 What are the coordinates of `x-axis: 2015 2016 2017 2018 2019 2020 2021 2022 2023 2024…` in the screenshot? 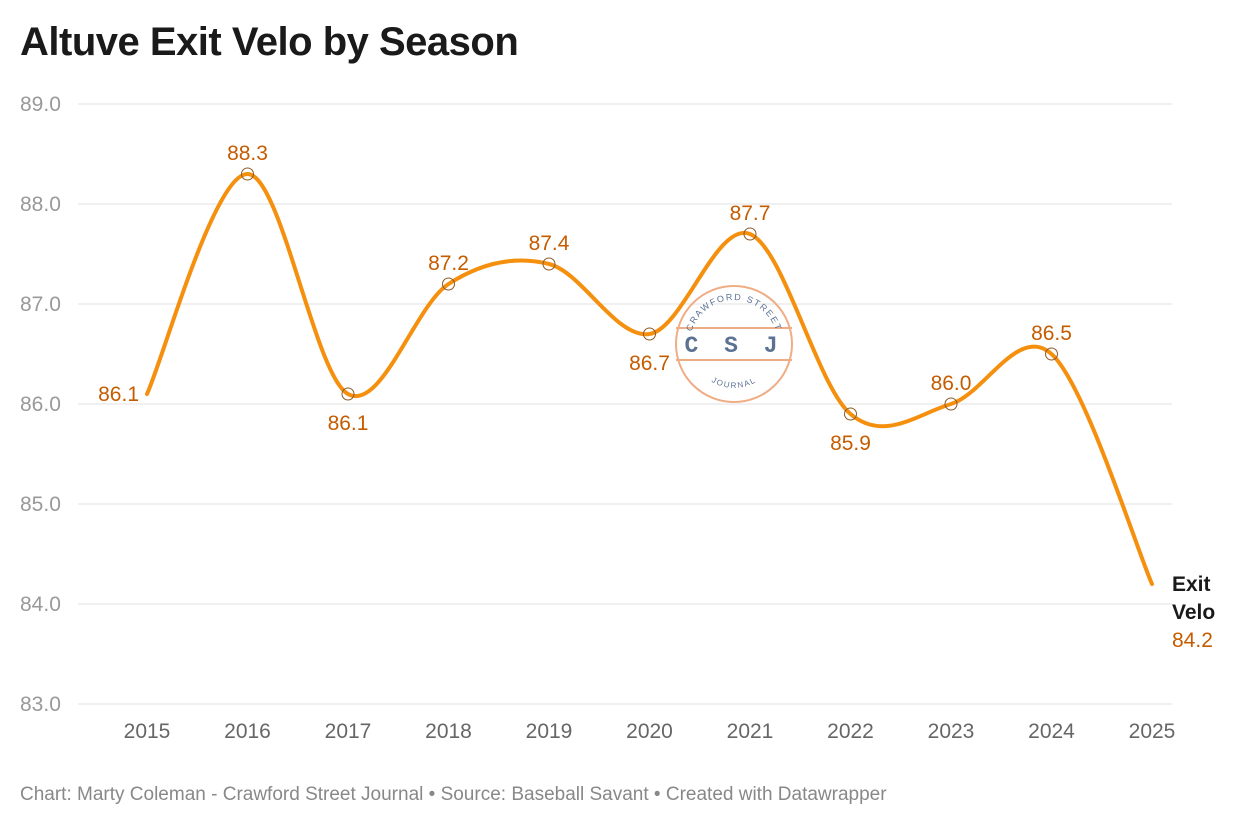 It's located at (650, 731).